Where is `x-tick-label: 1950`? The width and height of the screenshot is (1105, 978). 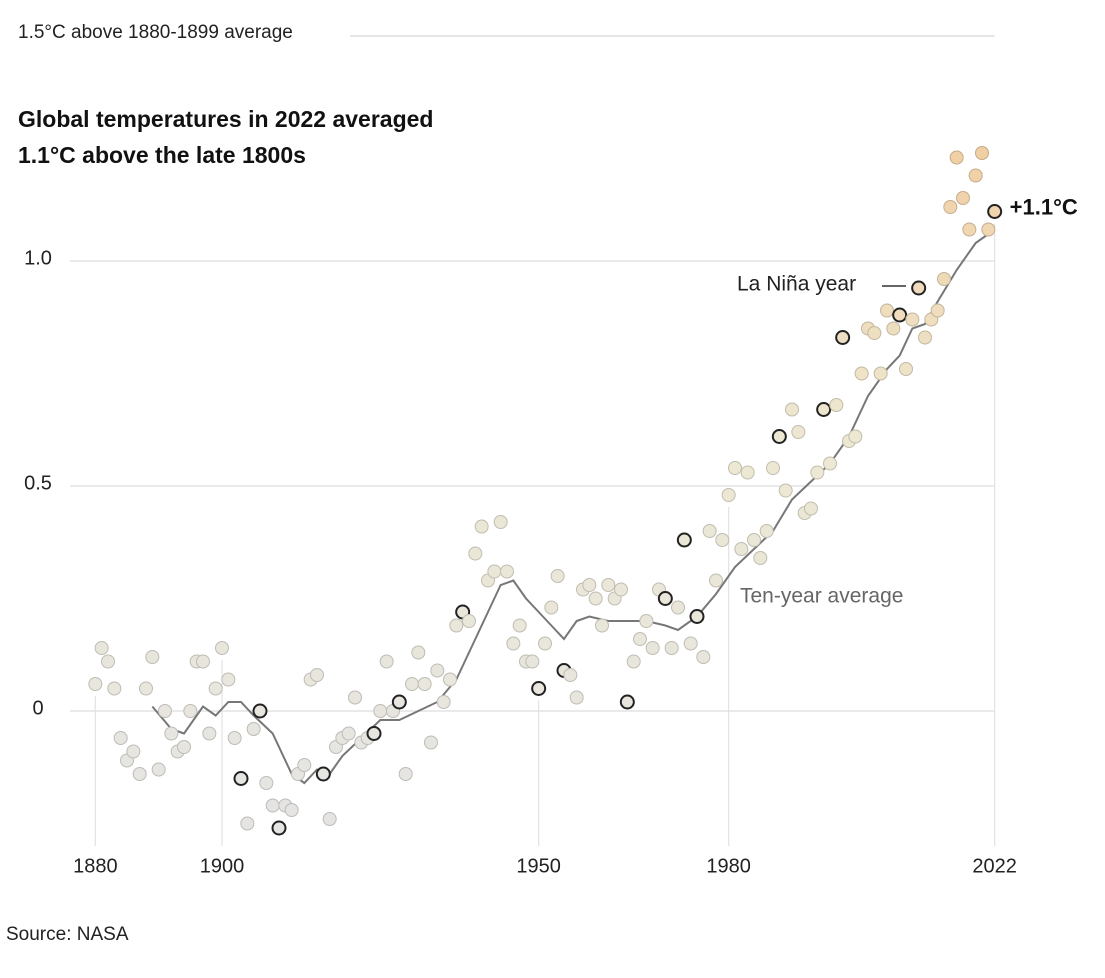
x-tick-label: 1950 is located at coordinates (538, 866).